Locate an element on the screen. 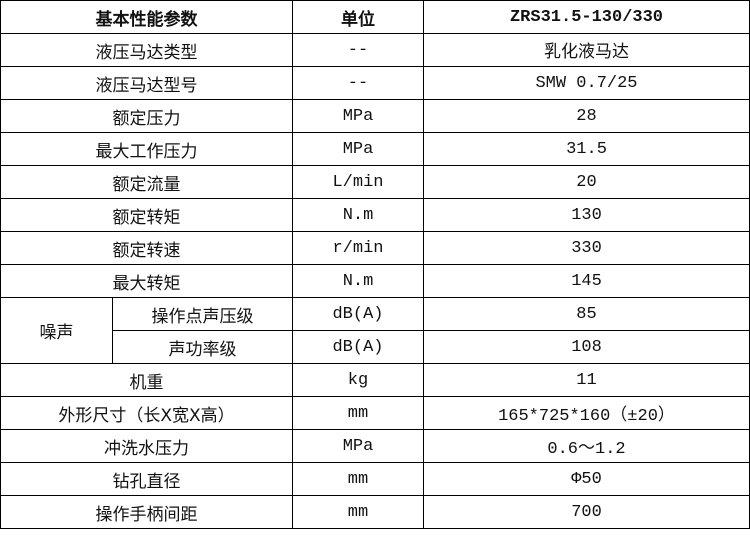 The width and height of the screenshot is (750, 544). param-value: 28 is located at coordinates (586, 116).